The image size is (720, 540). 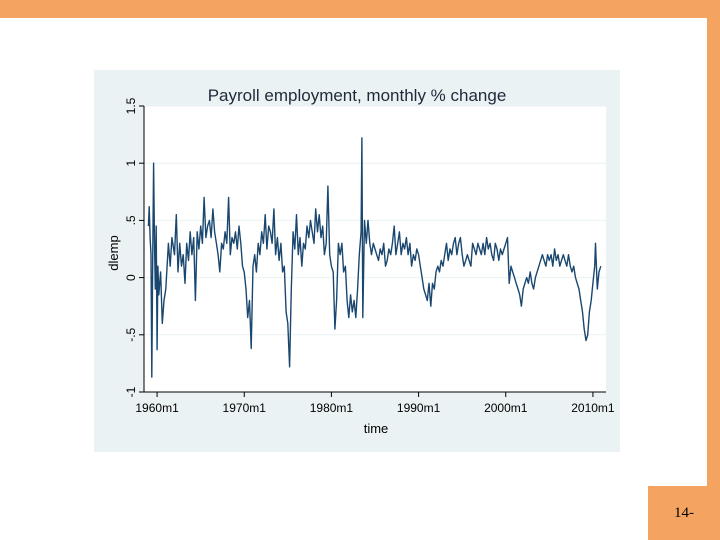 What do you see at coordinates (131, 277) in the screenshot?
I see `y-tick-label-2: 0` at bounding box center [131, 277].